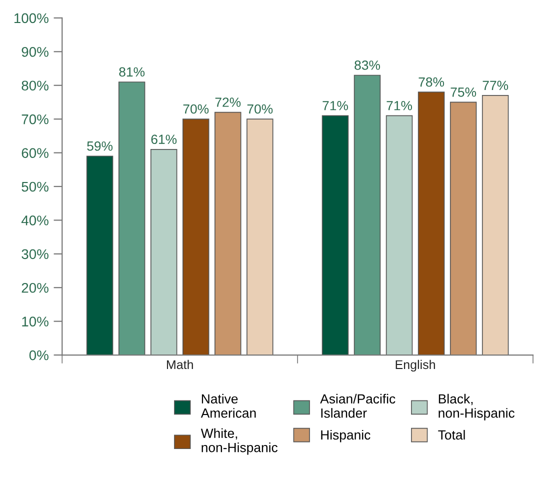  I want to click on data-label: 83%, so click(367, 65).